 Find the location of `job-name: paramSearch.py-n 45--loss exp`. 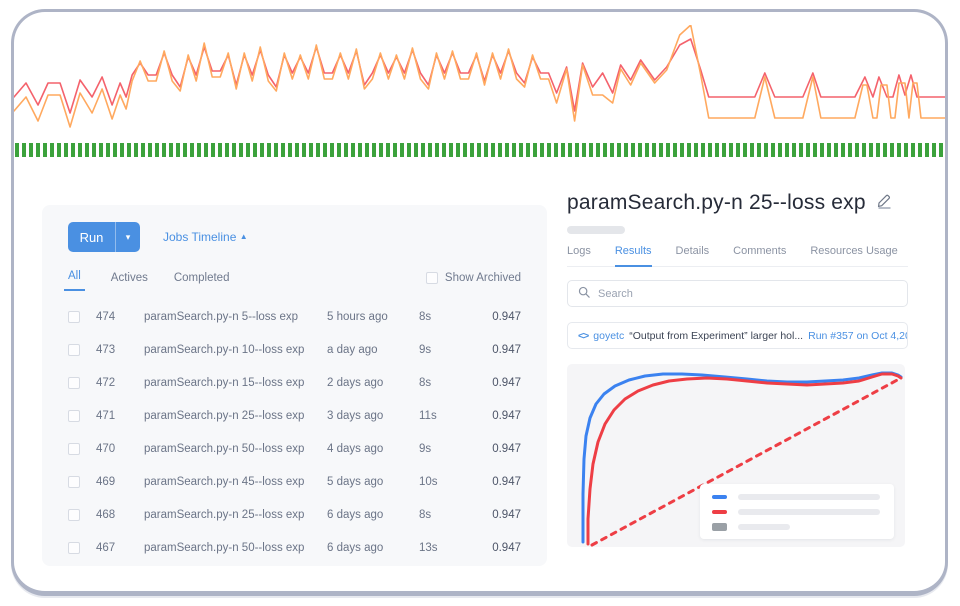

job-name: paramSearch.py-n 45--loss exp is located at coordinates (224, 481).